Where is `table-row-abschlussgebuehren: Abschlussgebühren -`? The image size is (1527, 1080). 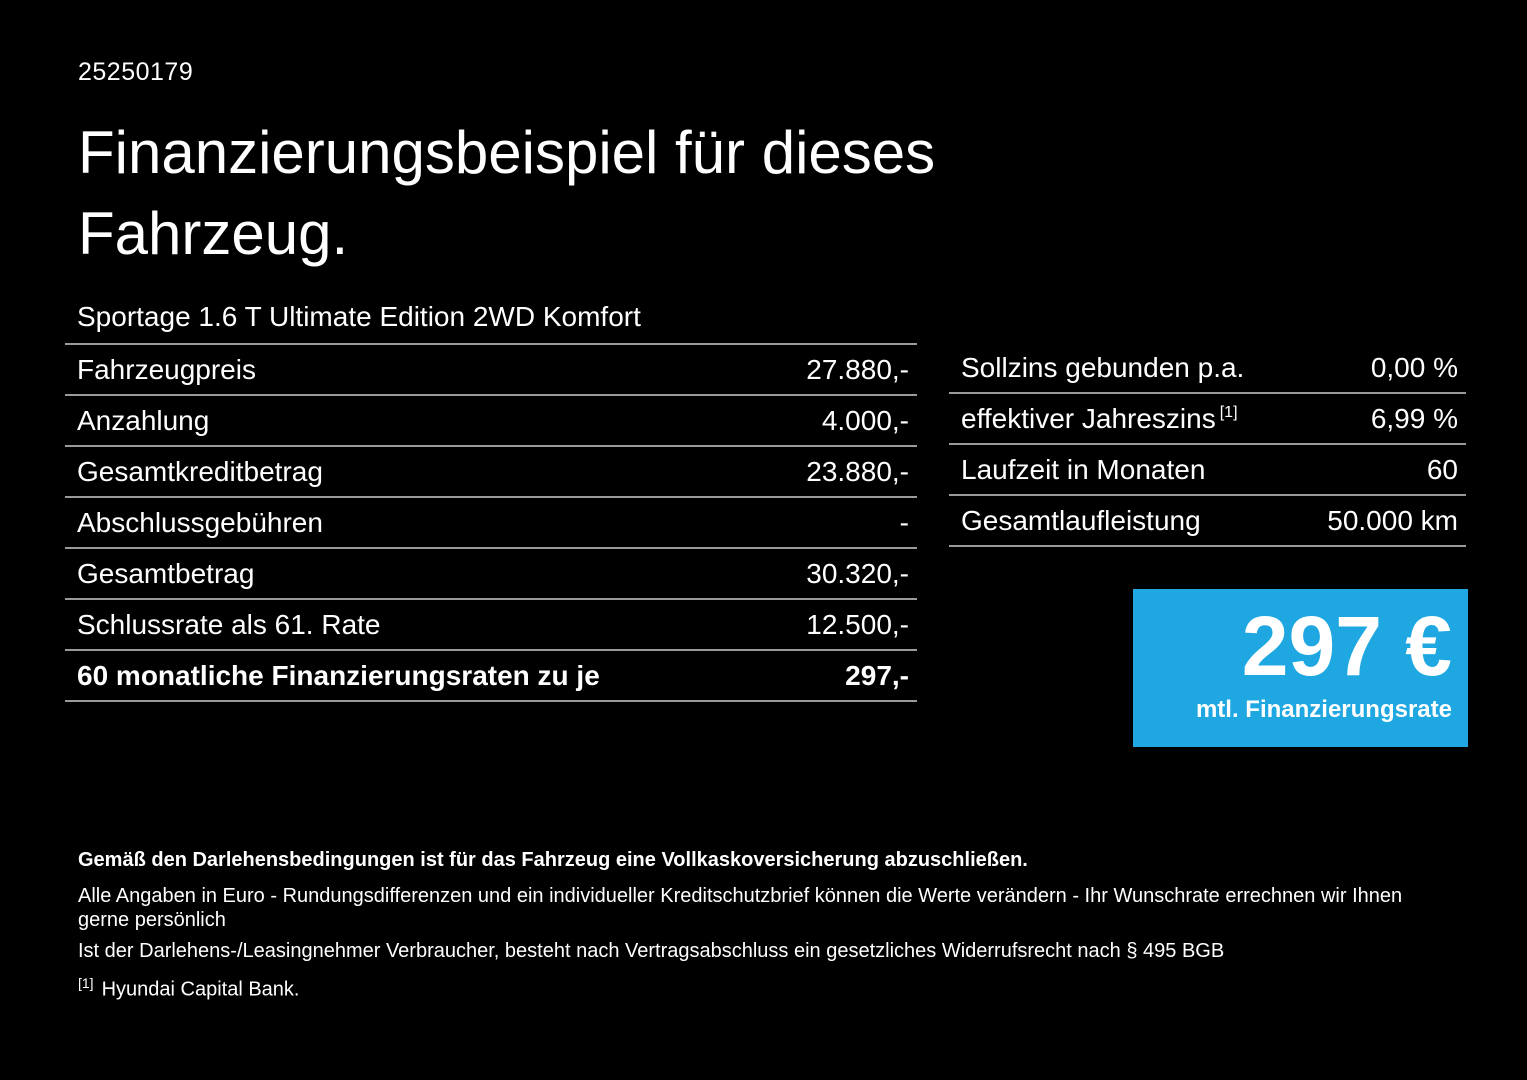
table-row-abschlussgebuehren: Abschlussgebühren - is located at coordinates (491, 523).